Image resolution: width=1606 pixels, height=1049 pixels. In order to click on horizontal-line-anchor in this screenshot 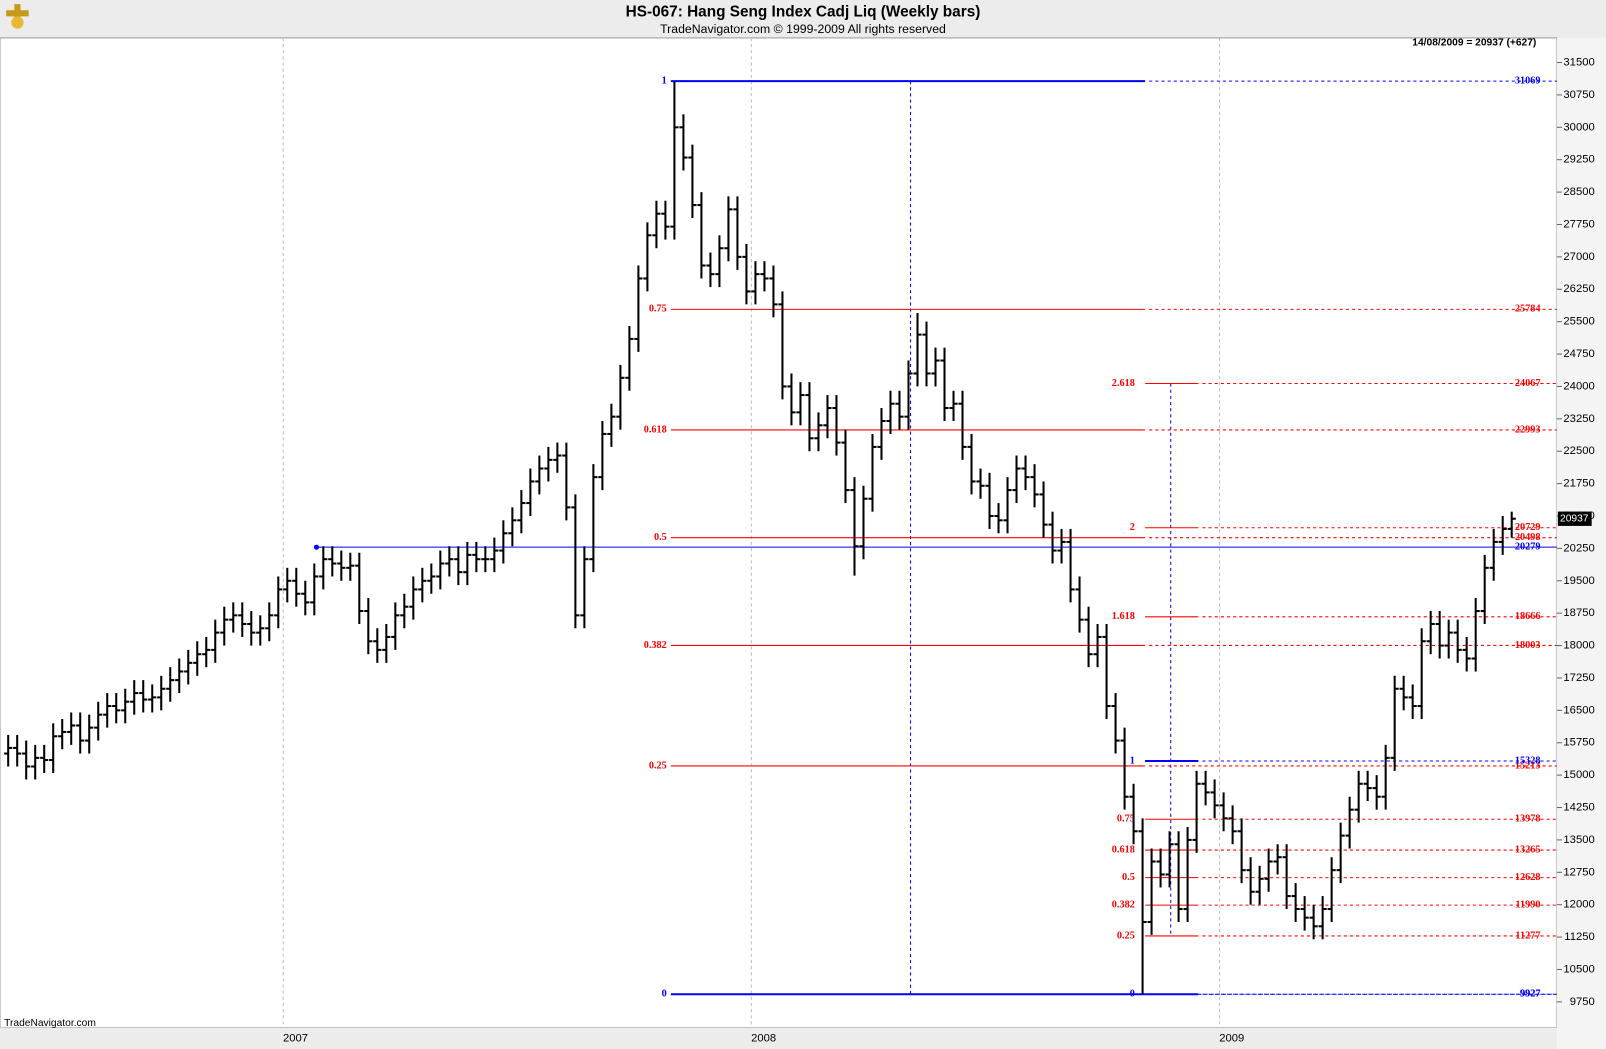, I will do `click(316, 547)`.